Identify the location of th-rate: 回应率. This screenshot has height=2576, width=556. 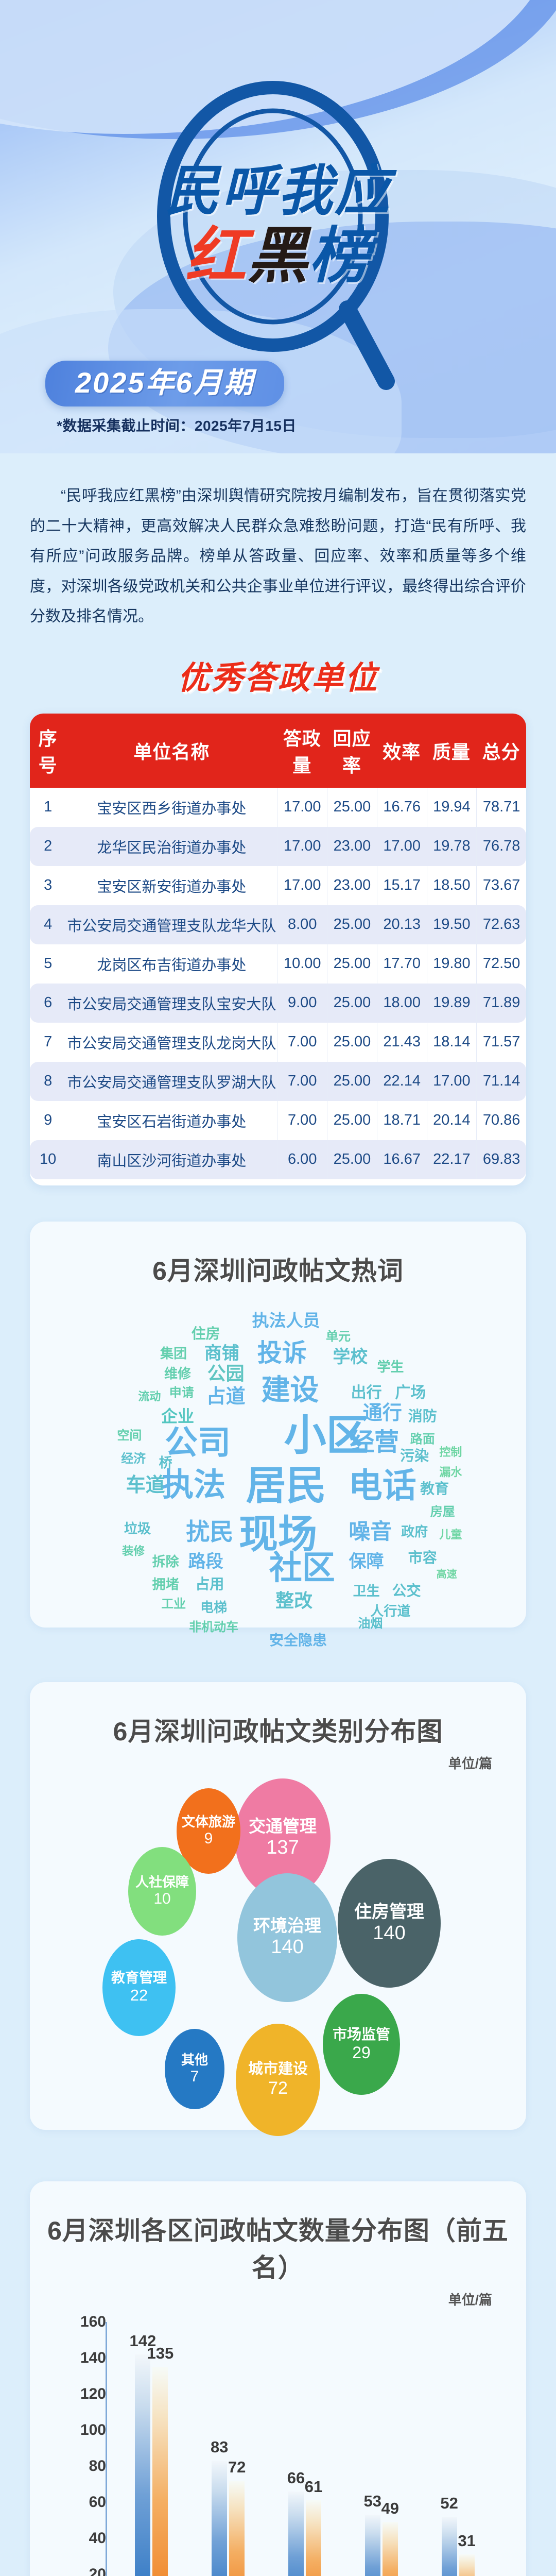
(352, 750).